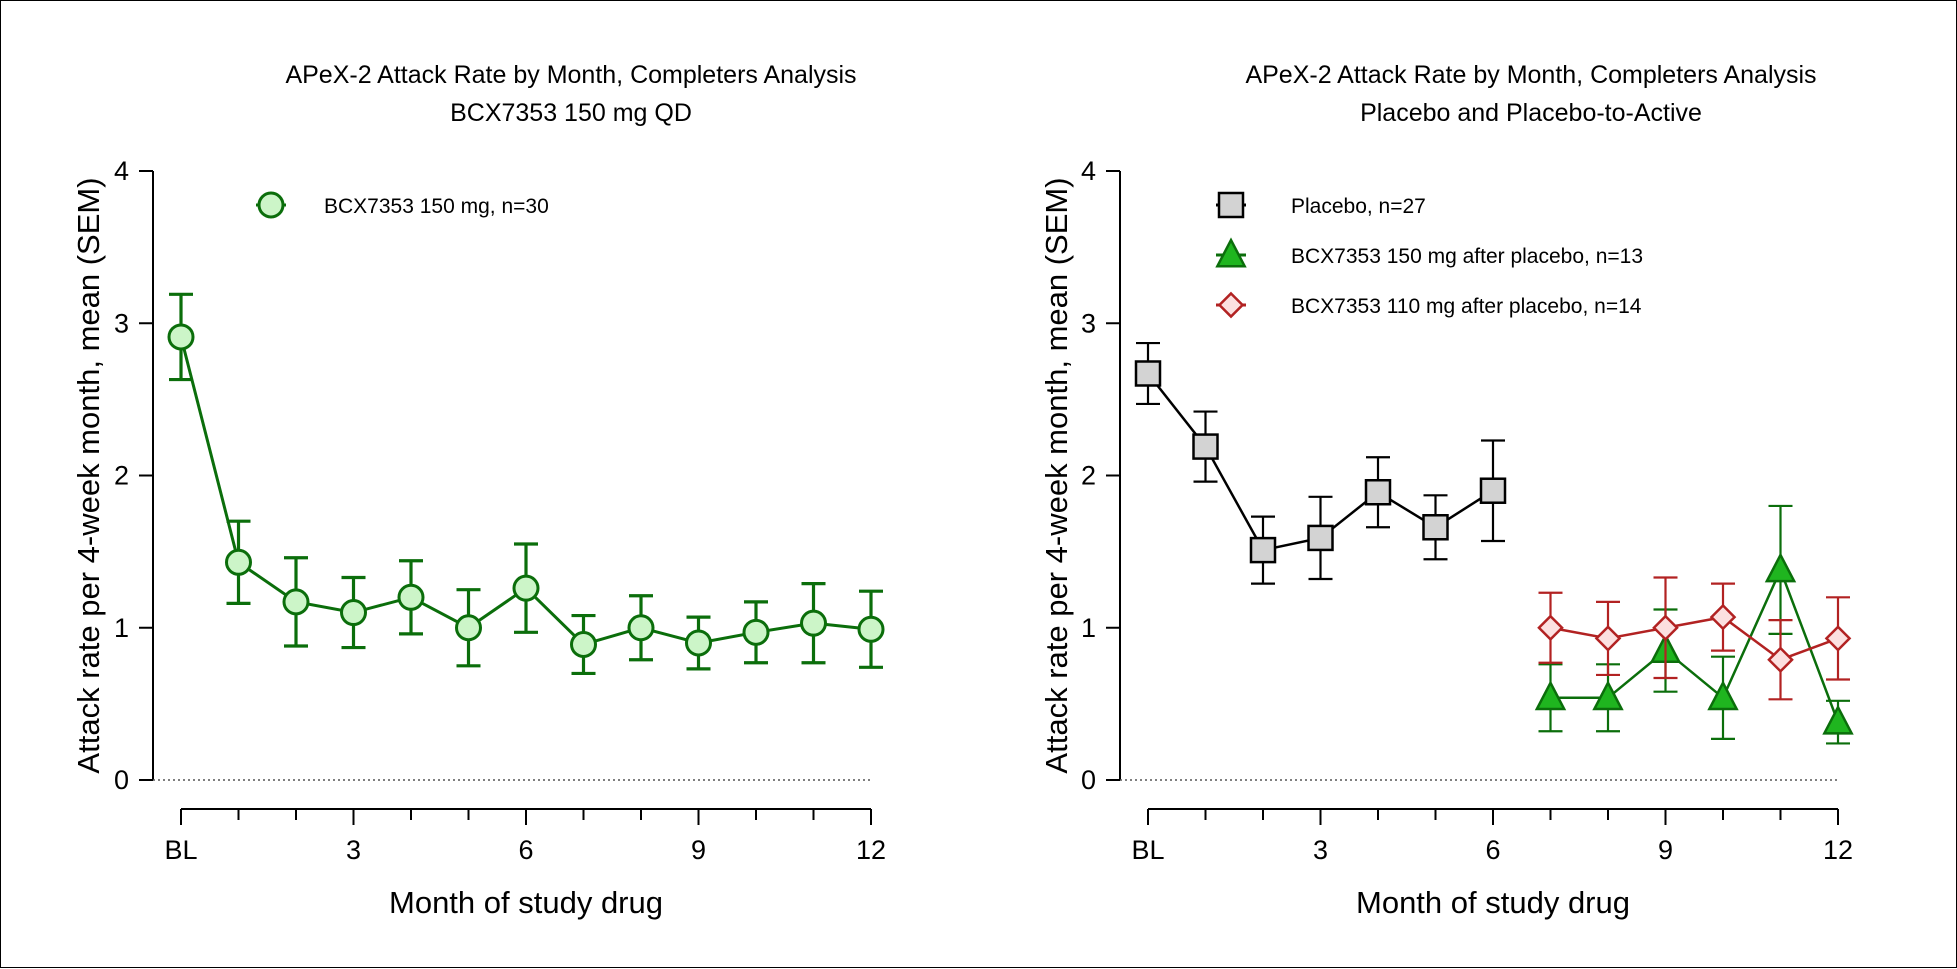  I want to click on chart-1-legend-item-1: BCX7353 150 mg, n=30, so click(402, 205).